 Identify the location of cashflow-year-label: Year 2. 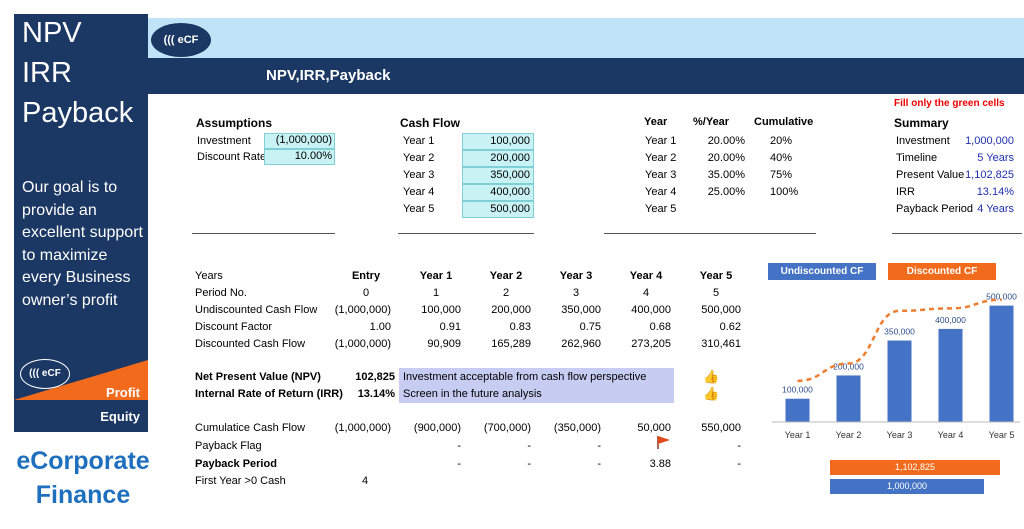
(419, 158).